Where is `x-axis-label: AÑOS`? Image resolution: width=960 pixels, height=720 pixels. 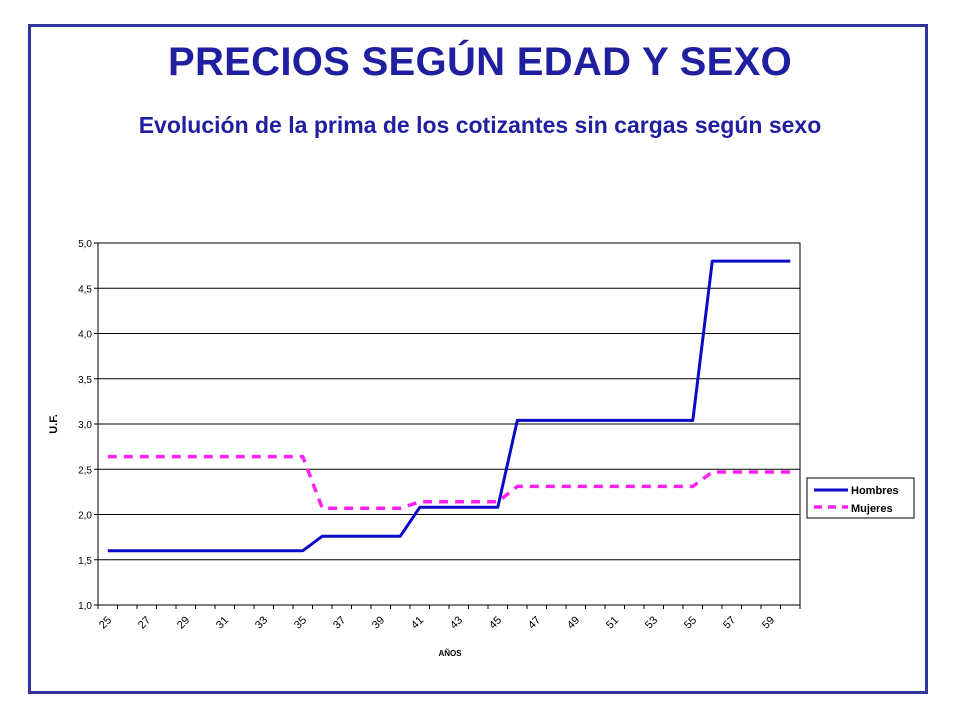 x-axis-label: AÑOS is located at coordinates (450, 653).